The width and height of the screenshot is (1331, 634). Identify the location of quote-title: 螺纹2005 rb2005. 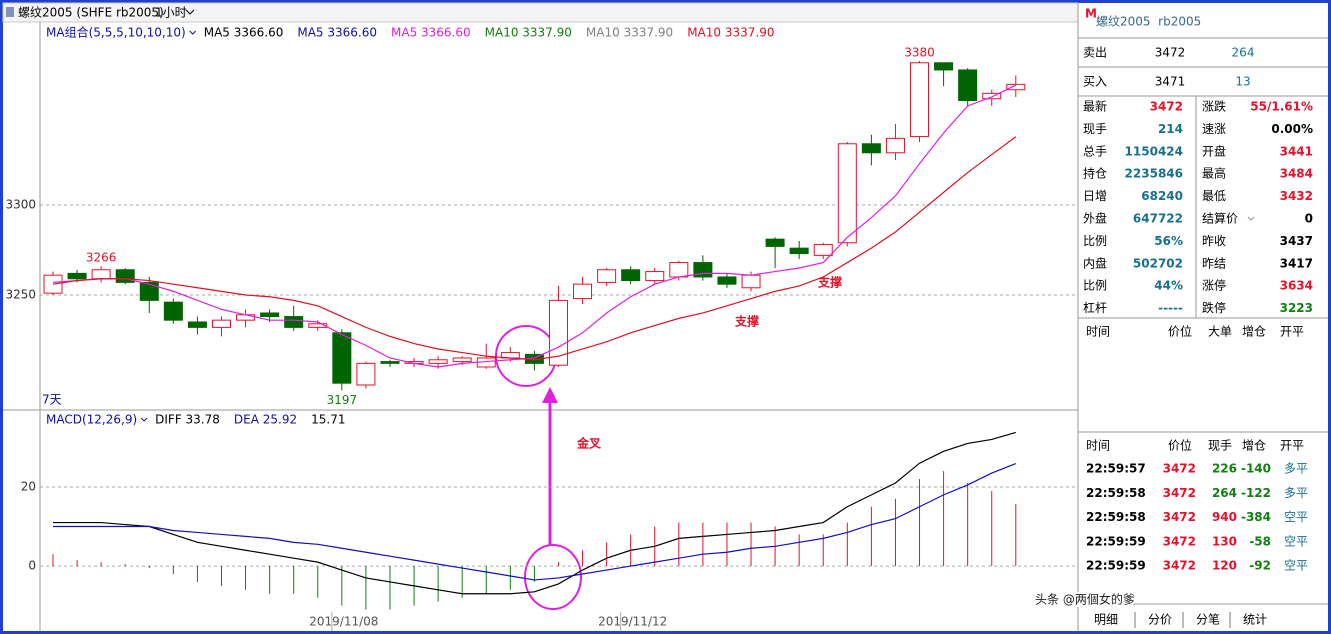
(1148, 22).